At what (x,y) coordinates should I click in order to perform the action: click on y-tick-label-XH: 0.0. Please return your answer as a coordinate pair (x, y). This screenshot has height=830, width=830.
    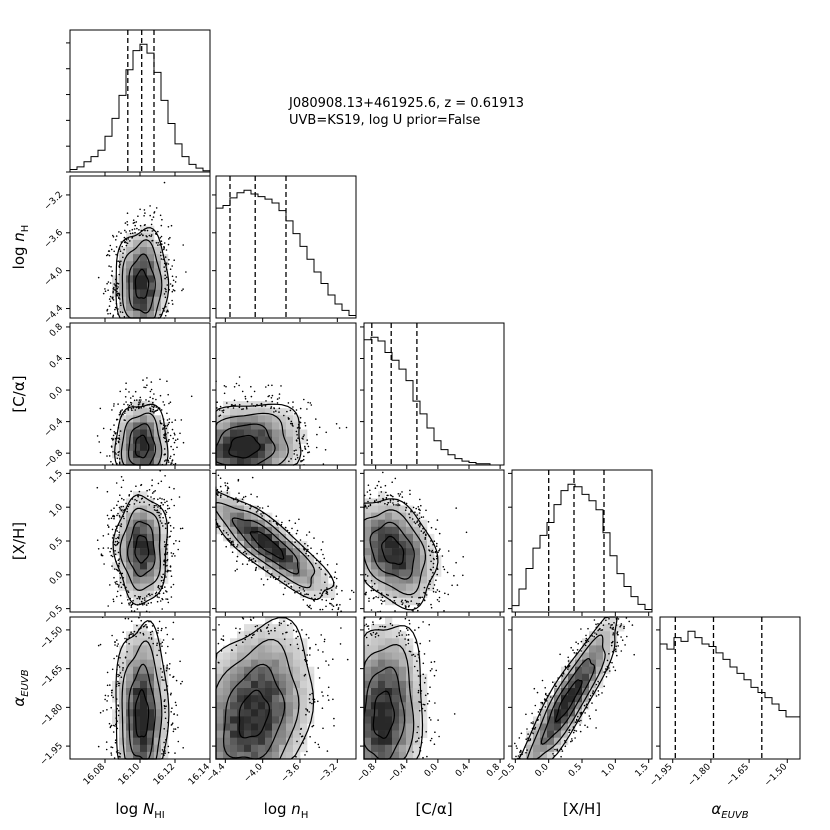
    Looking at the image, I should click on (56, 578).